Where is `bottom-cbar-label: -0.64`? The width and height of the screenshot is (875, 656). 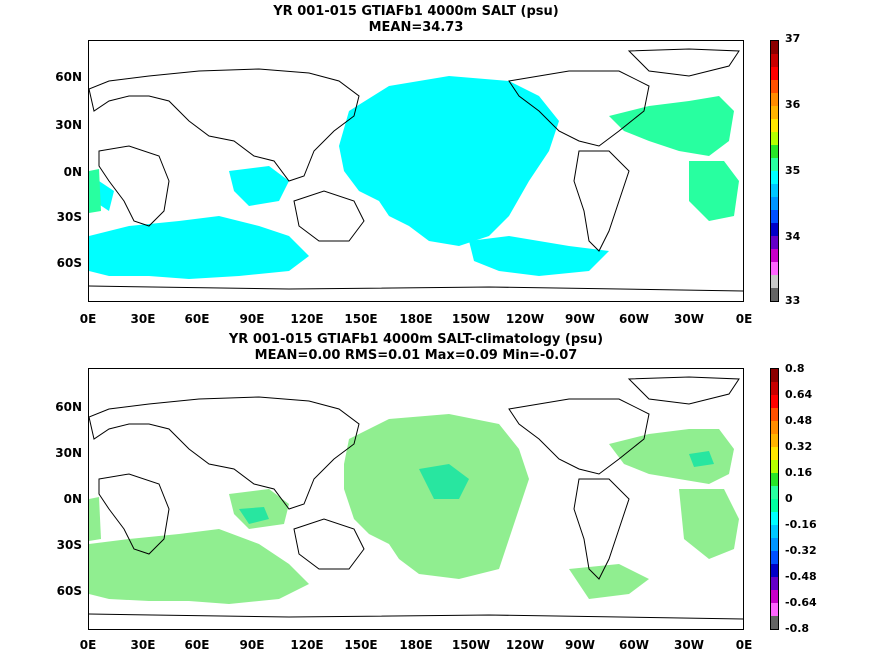 bottom-cbar-label: -0.64 is located at coordinates (801, 602).